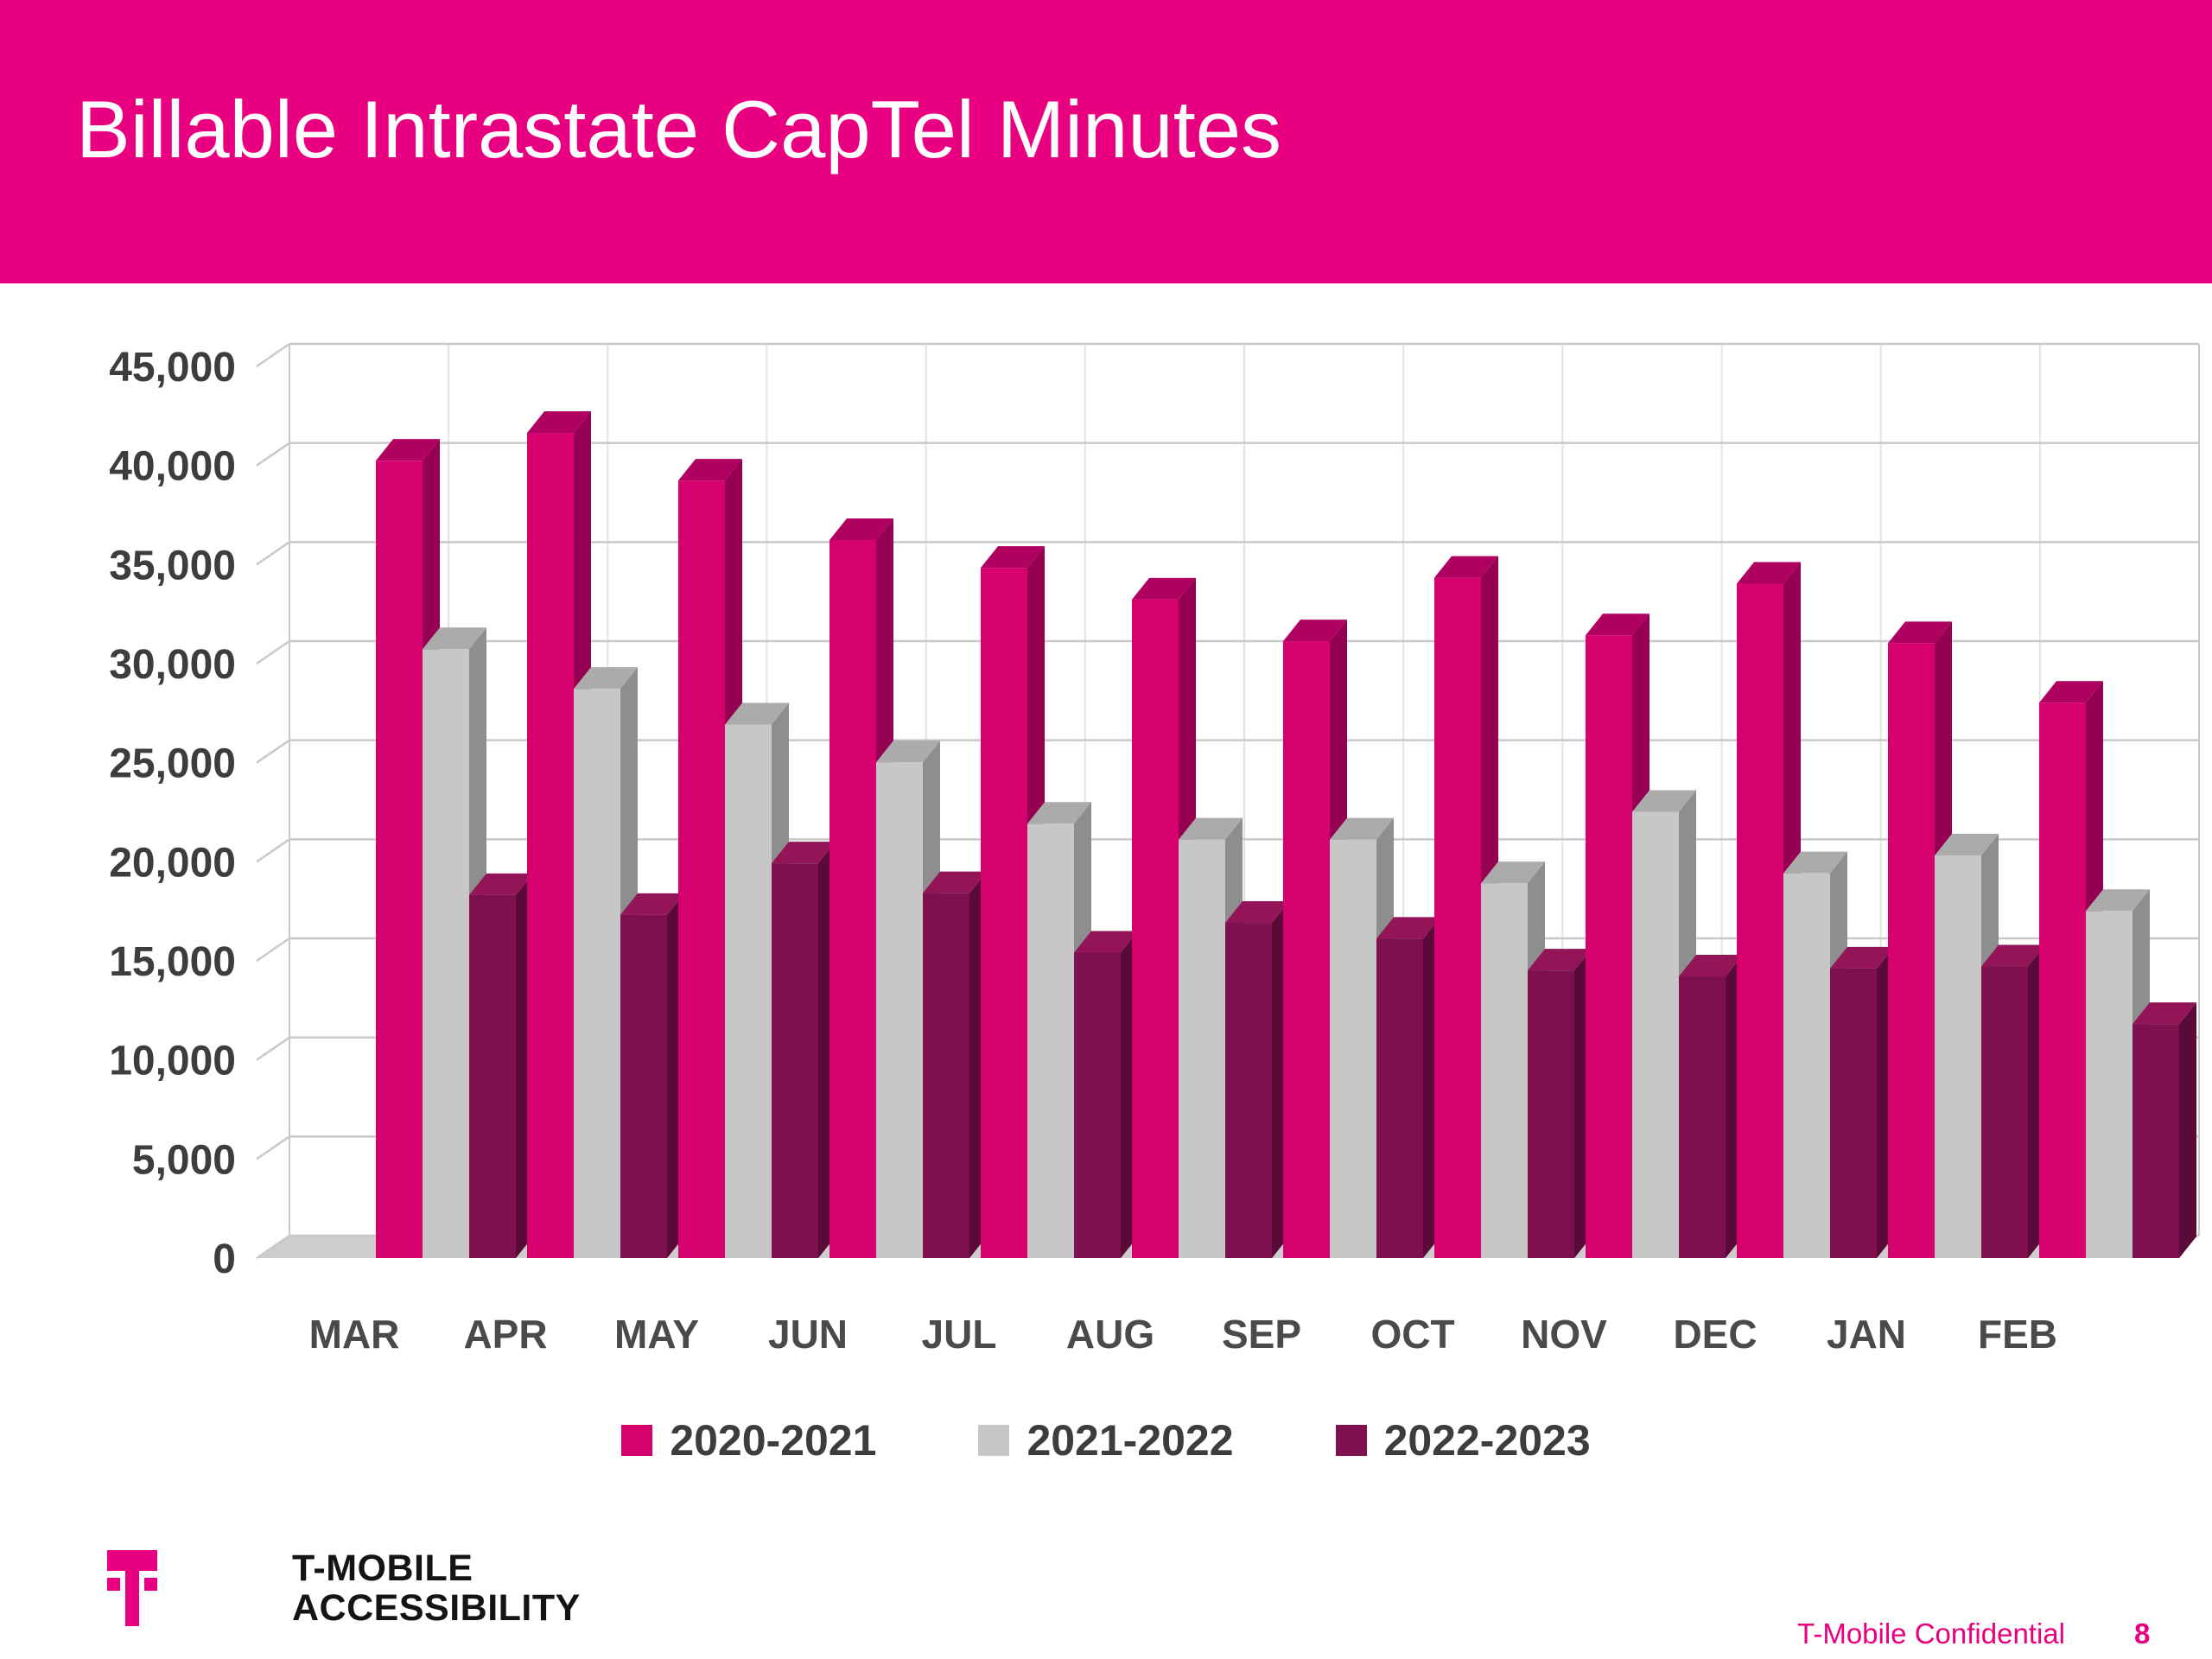 The image size is (2212, 1659). I want to click on brand-line2: ACCESSIBILITY, so click(436, 1608).